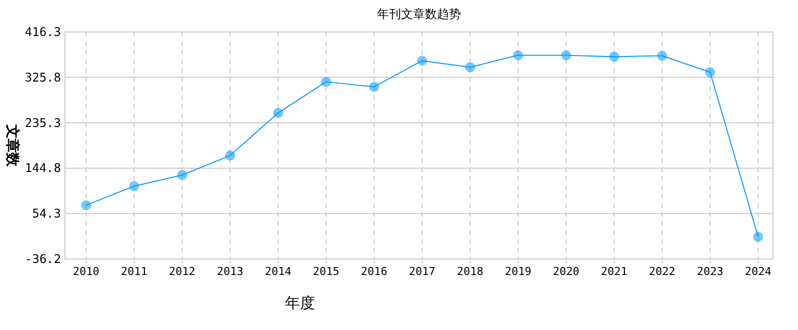 Image resolution: width=798 pixels, height=330 pixels. What do you see at coordinates (42, 168) in the screenshot?
I see `y-tick-label: 144.8` at bounding box center [42, 168].